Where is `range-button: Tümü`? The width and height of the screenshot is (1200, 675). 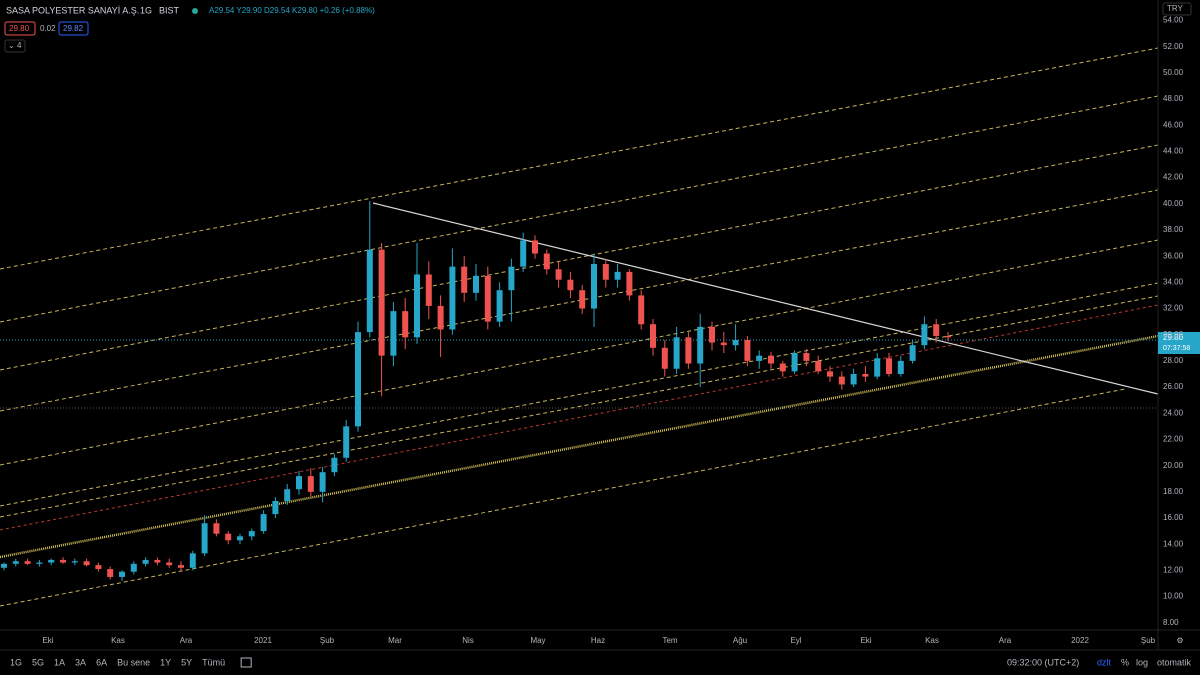 range-button: Tümü is located at coordinates (213, 662).